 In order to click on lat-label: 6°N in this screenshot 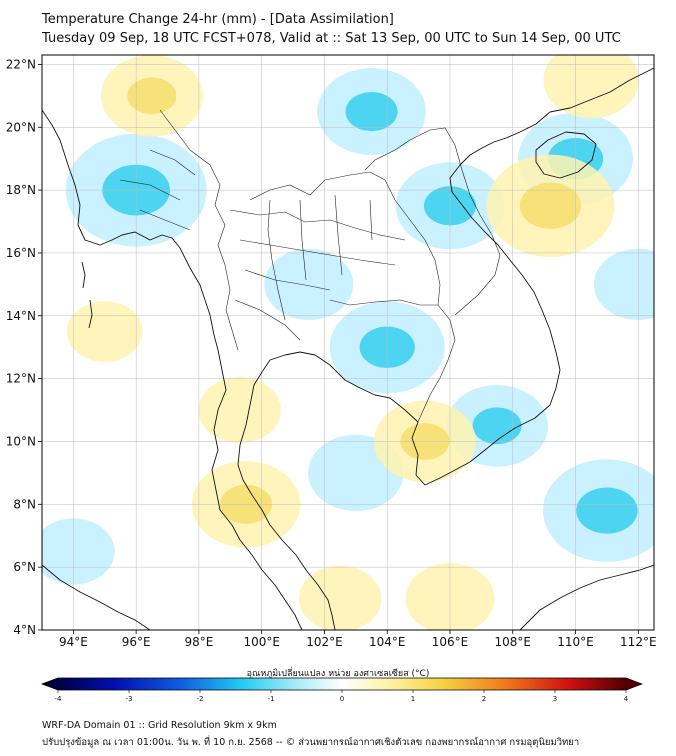, I will do `click(24, 567)`.